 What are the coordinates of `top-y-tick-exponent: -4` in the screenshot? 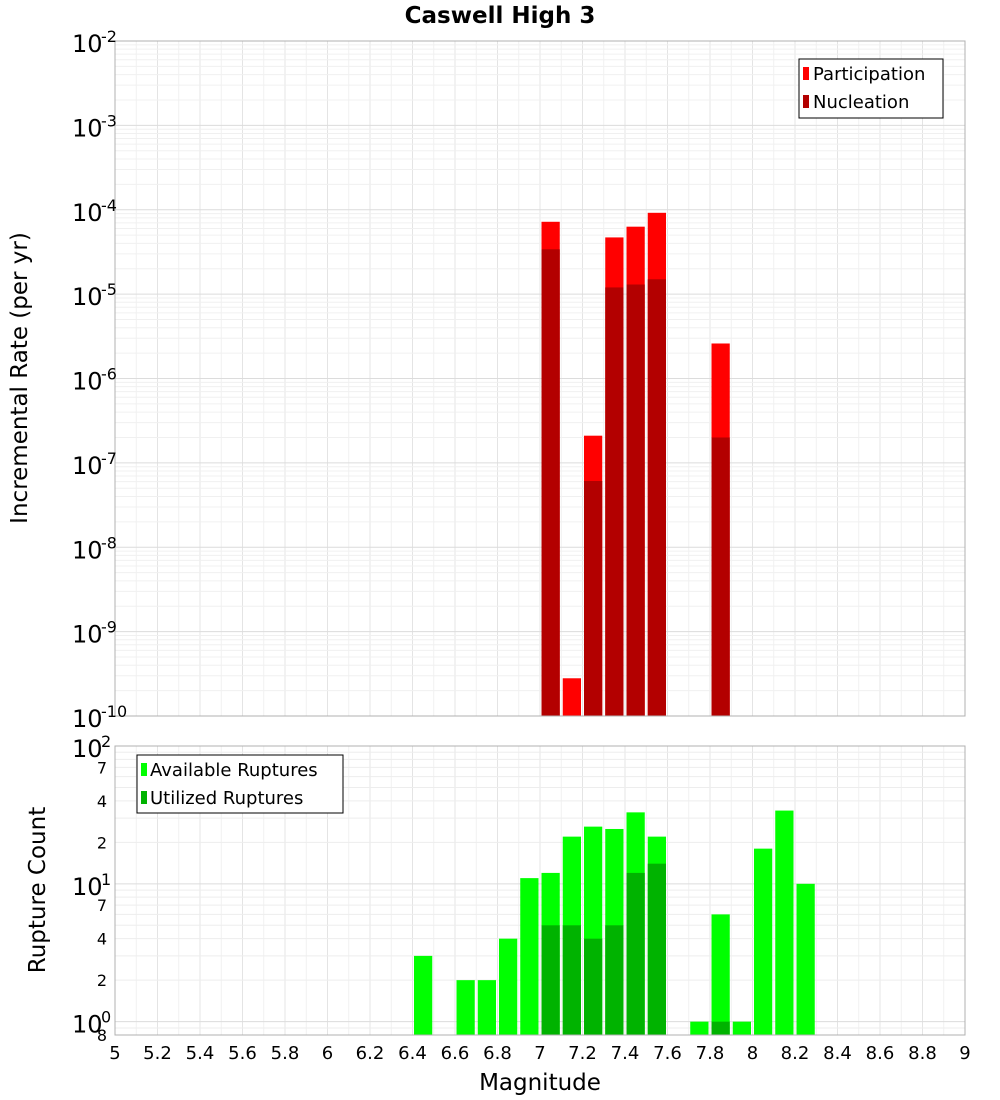 It's located at (109, 205).